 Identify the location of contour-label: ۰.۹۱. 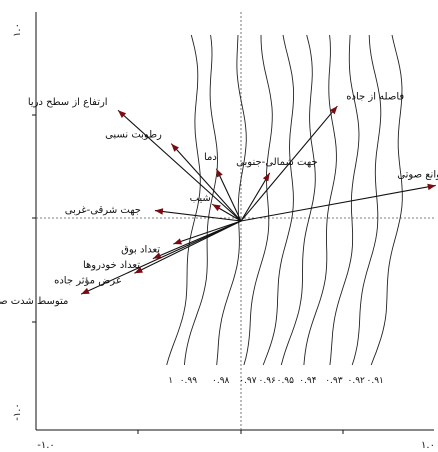
(375, 381).